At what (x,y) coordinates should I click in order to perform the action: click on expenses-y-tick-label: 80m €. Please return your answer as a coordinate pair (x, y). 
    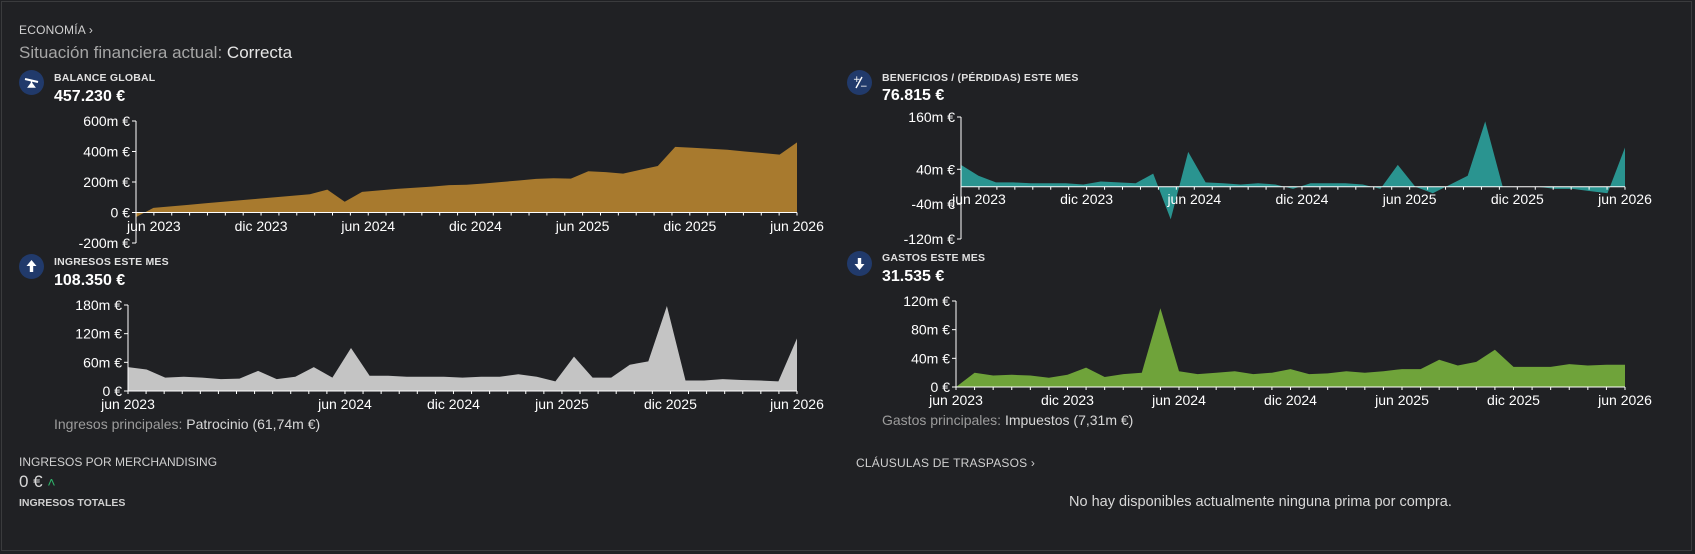
    Looking at the image, I should click on (930, 330).